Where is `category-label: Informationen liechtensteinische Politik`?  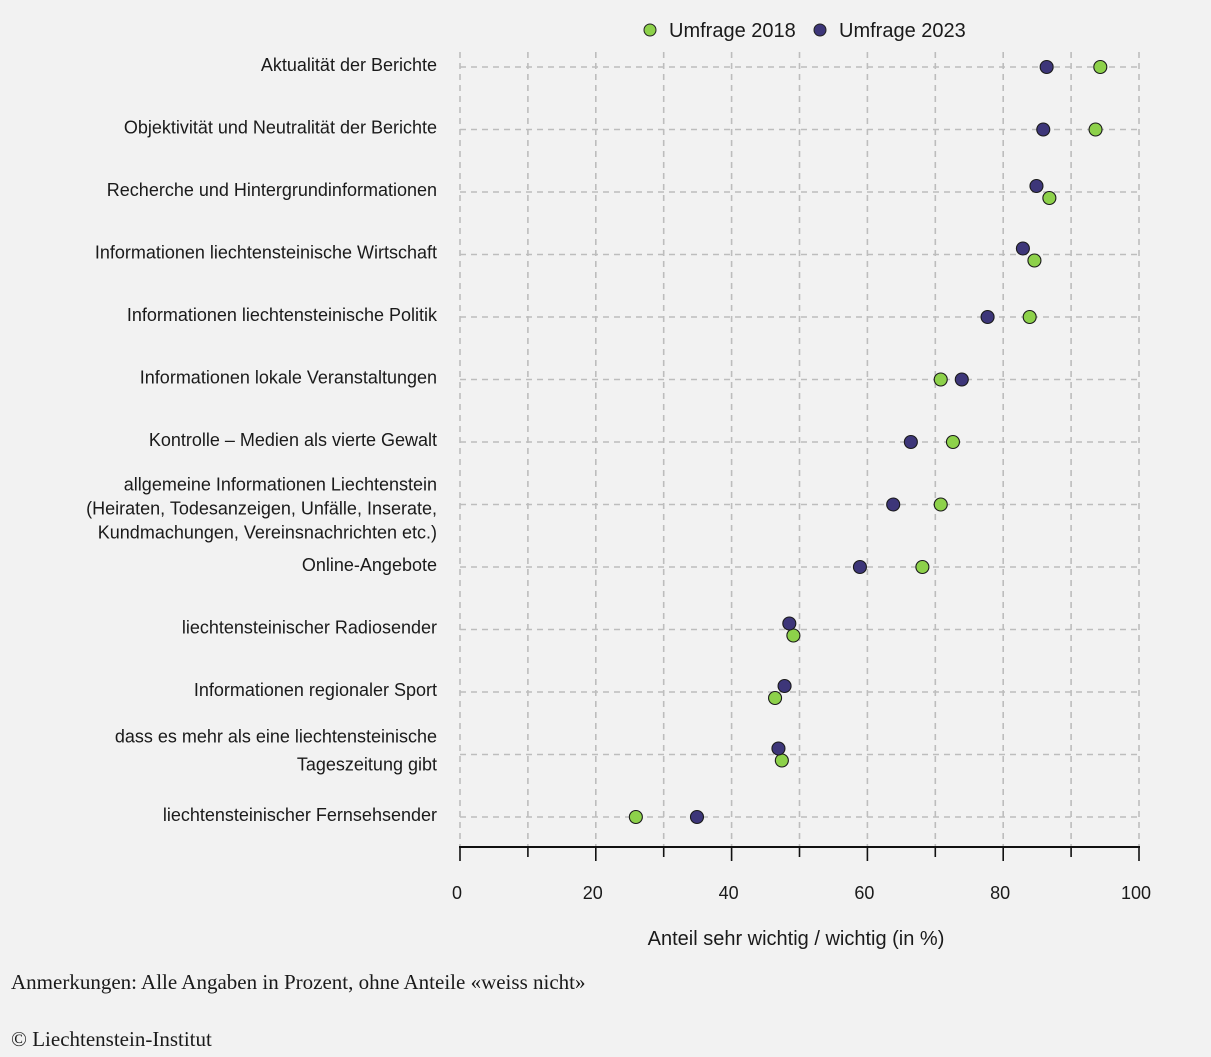 category-label: Informationen liechtensteinische Politik is located at coordinates (282, 315).